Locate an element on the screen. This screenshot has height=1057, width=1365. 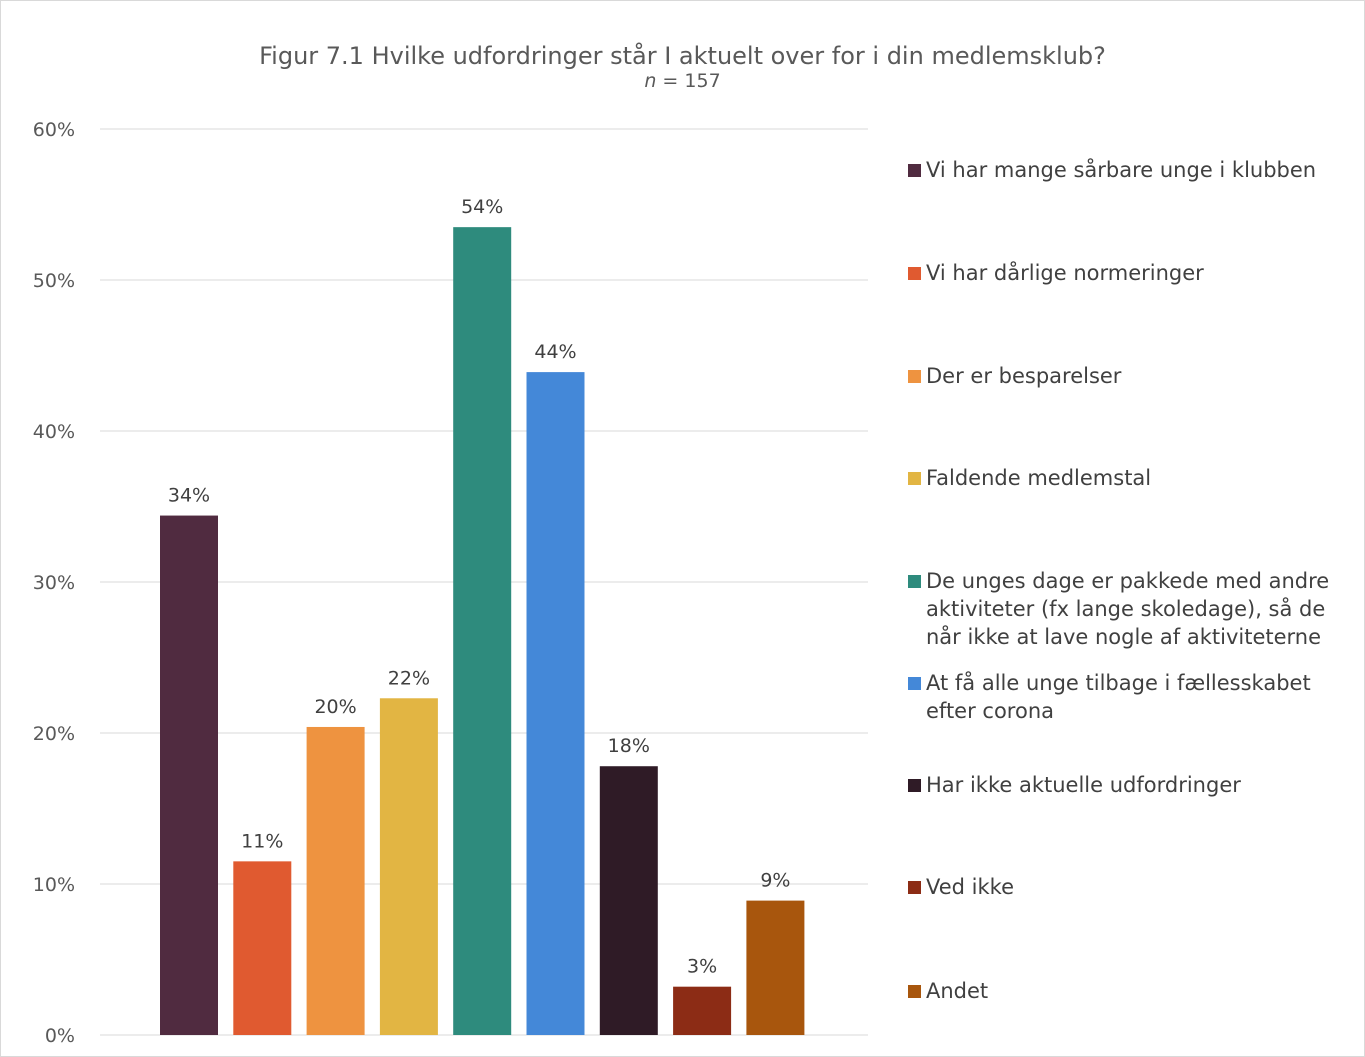
legend-item: Vi har mange sårbare unge i klubben is located at coordinates (1133, 170).